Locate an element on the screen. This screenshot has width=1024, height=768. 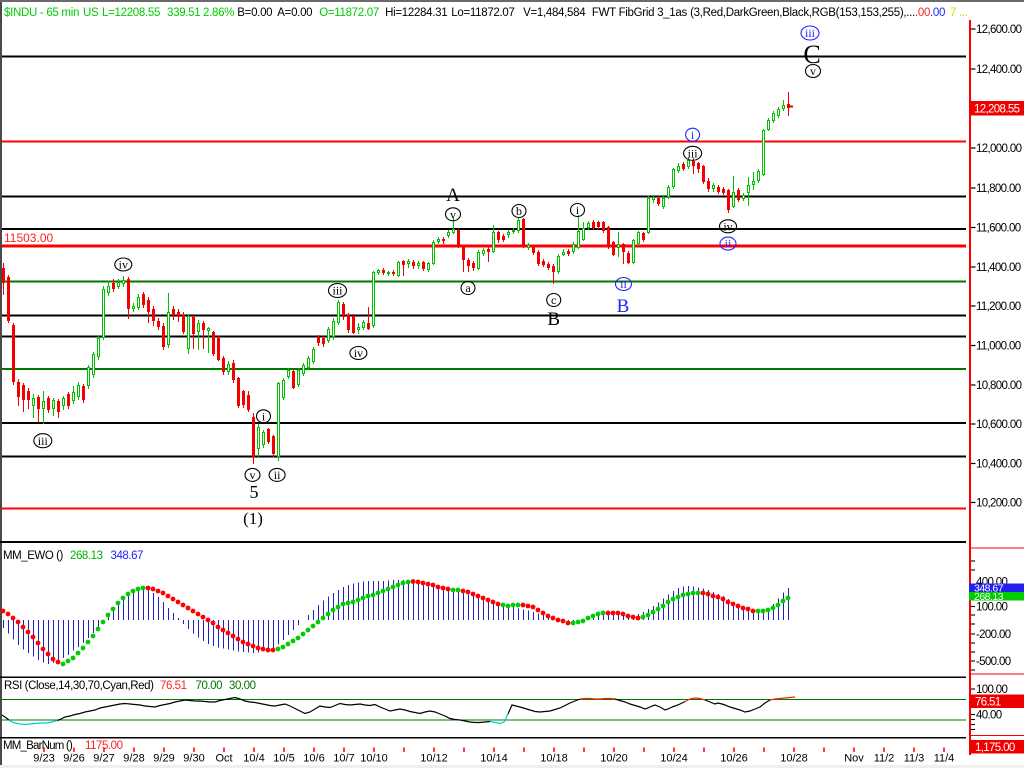
svg-text: 10,800.00 is located at coordinates (999, 386).